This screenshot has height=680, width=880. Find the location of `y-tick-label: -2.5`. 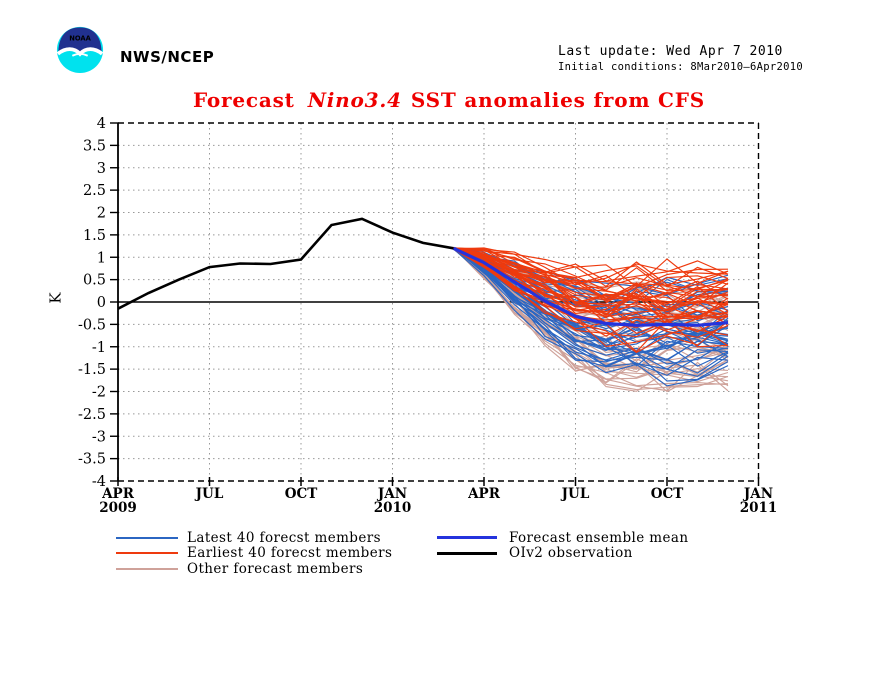

y-tick-label: -2.5 is located at coordinates (92, 415).